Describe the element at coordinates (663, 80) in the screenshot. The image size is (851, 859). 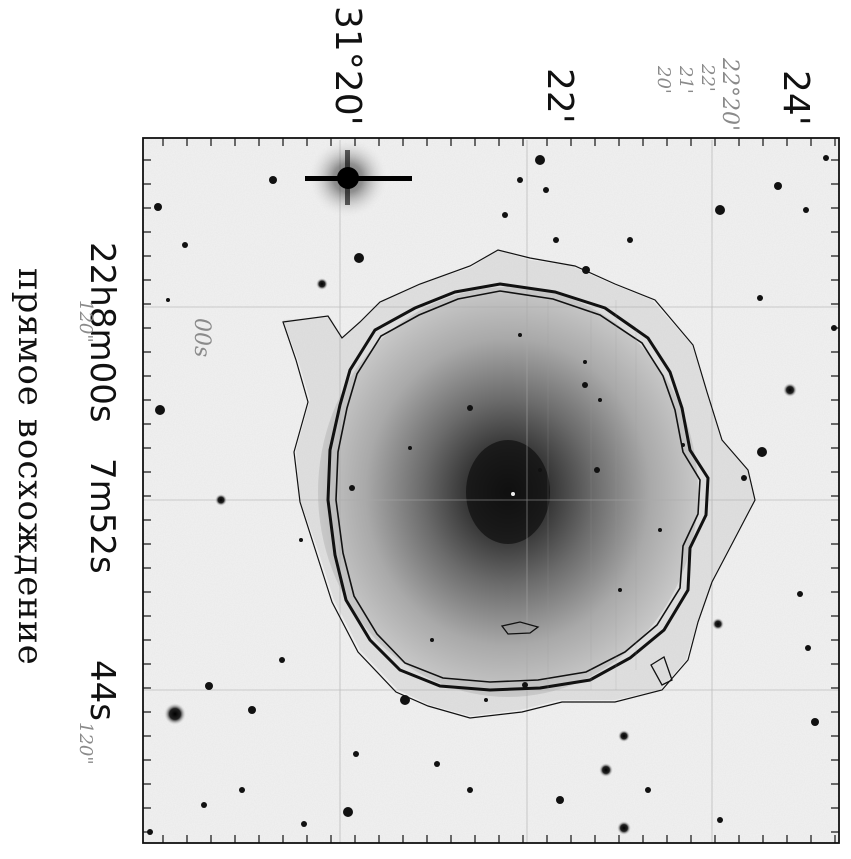
I see `pencil-note-4: 20'` at that location.